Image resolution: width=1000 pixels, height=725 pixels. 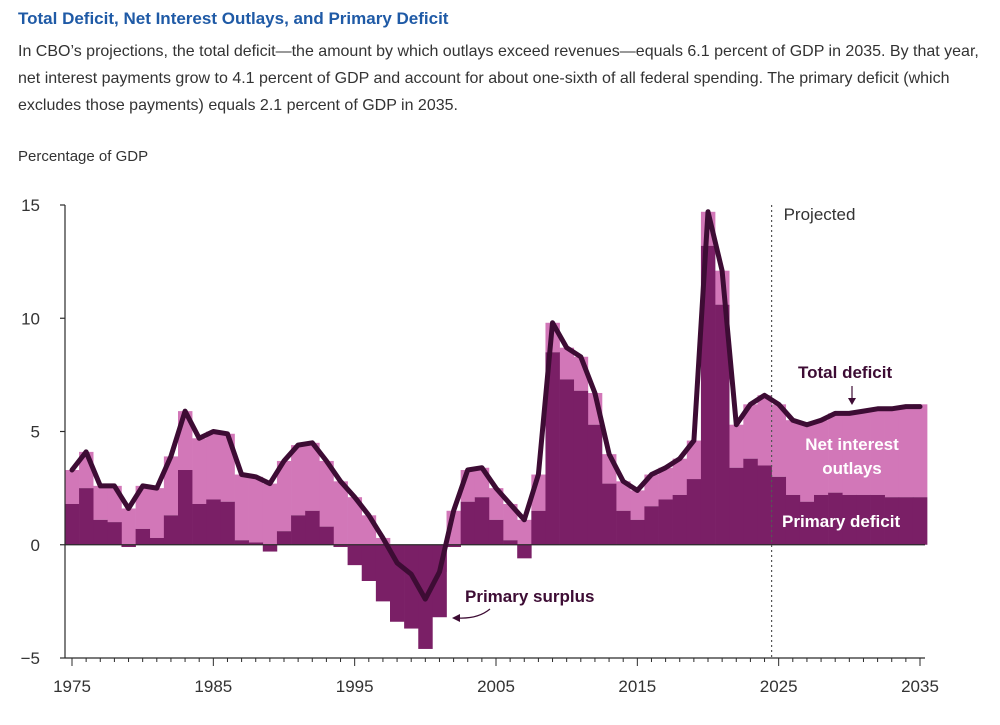 I want to click on primary-bar-1984, so click(x=199, y=524).